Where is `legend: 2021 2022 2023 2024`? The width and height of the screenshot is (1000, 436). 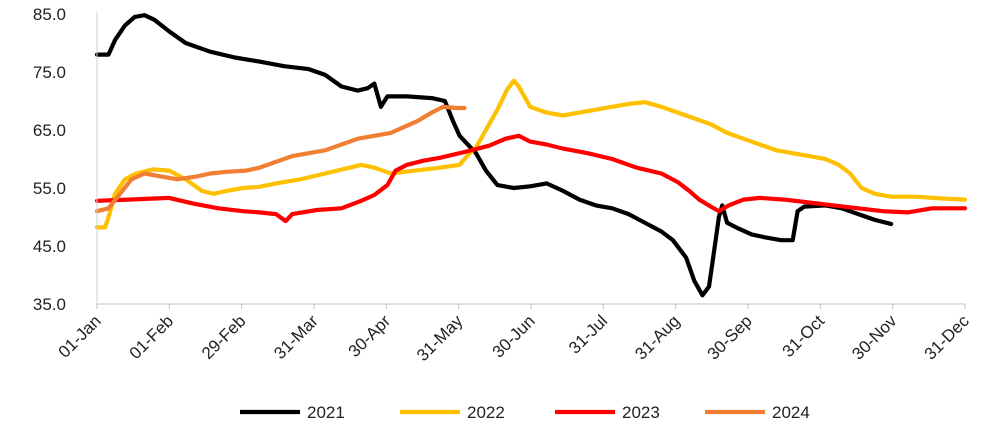
legend: 2021 2022 2023 2024 is located at coordinates (525, 412).